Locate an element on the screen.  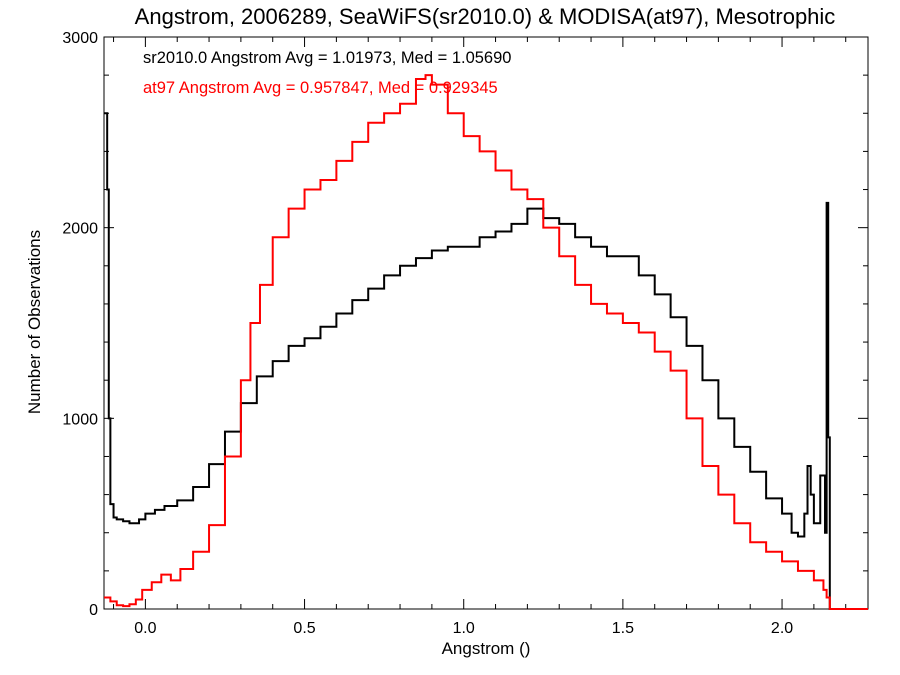
y-tick-label: 1000 is located at coordinates (80, 419).